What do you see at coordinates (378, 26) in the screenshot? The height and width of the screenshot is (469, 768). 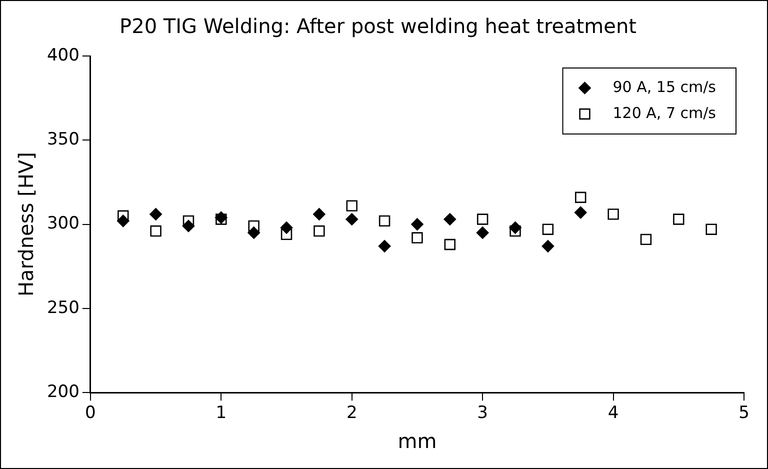 I see `chart-title: P20 TIG Welding: After post welding heat treatment` at bounding box center [378, 26].